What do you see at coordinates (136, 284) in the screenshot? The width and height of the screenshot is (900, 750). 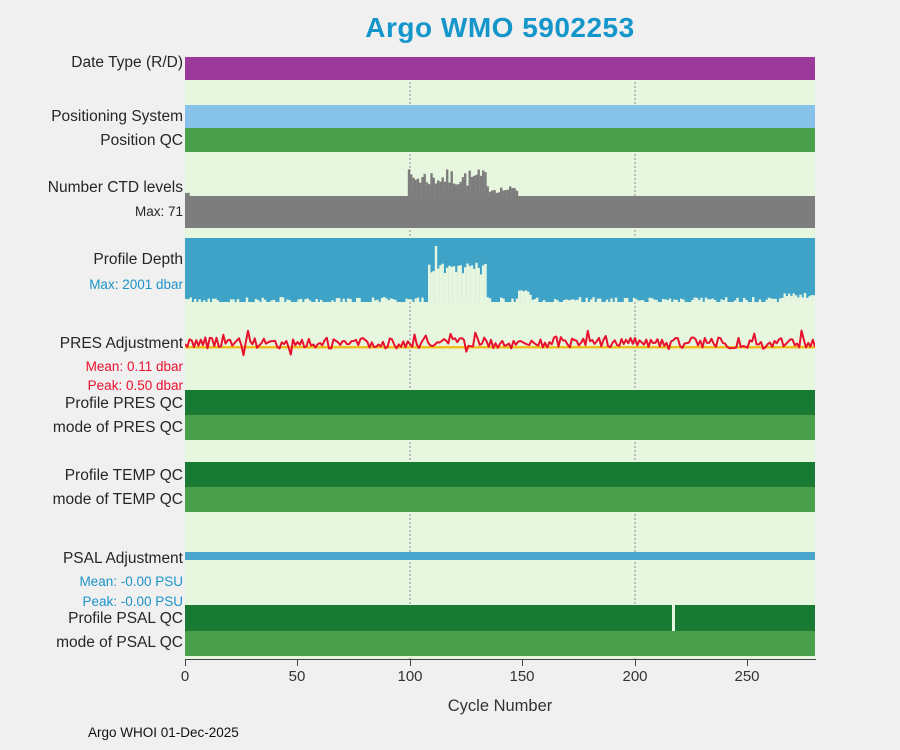 I see `label-depth-max: Max: 2001 dbar` at bounding box center [136, 284].